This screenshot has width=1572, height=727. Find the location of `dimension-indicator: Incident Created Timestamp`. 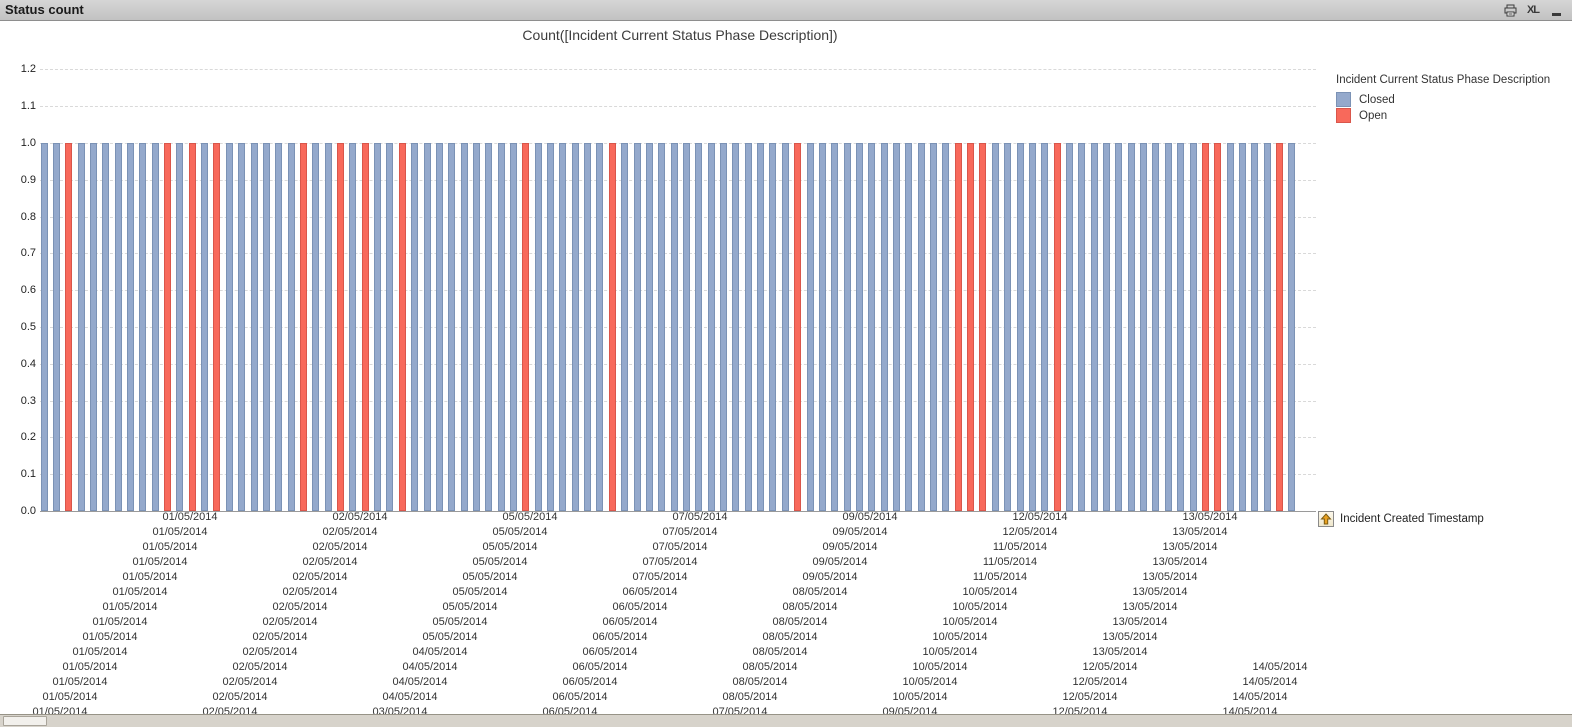

dimension-indicator: Incident Created Timestamp is located at coordinates (1401, 519).